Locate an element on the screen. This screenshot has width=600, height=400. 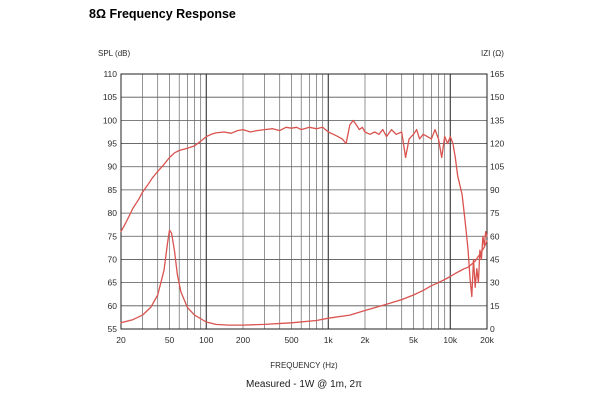
y-right-tick-label: 120 is located at coordinates (497, 144).